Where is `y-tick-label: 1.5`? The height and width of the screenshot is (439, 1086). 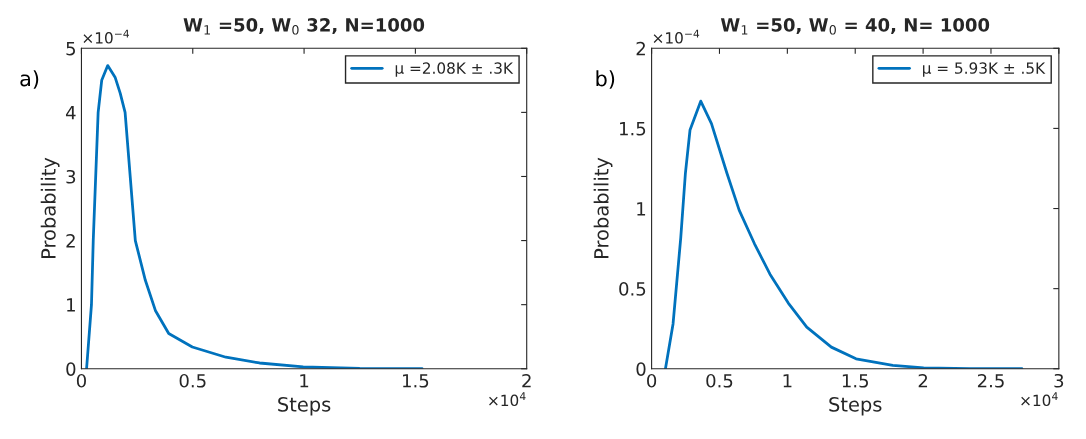 y-tick-label: 1.5 is located at coordinates (633, 129).